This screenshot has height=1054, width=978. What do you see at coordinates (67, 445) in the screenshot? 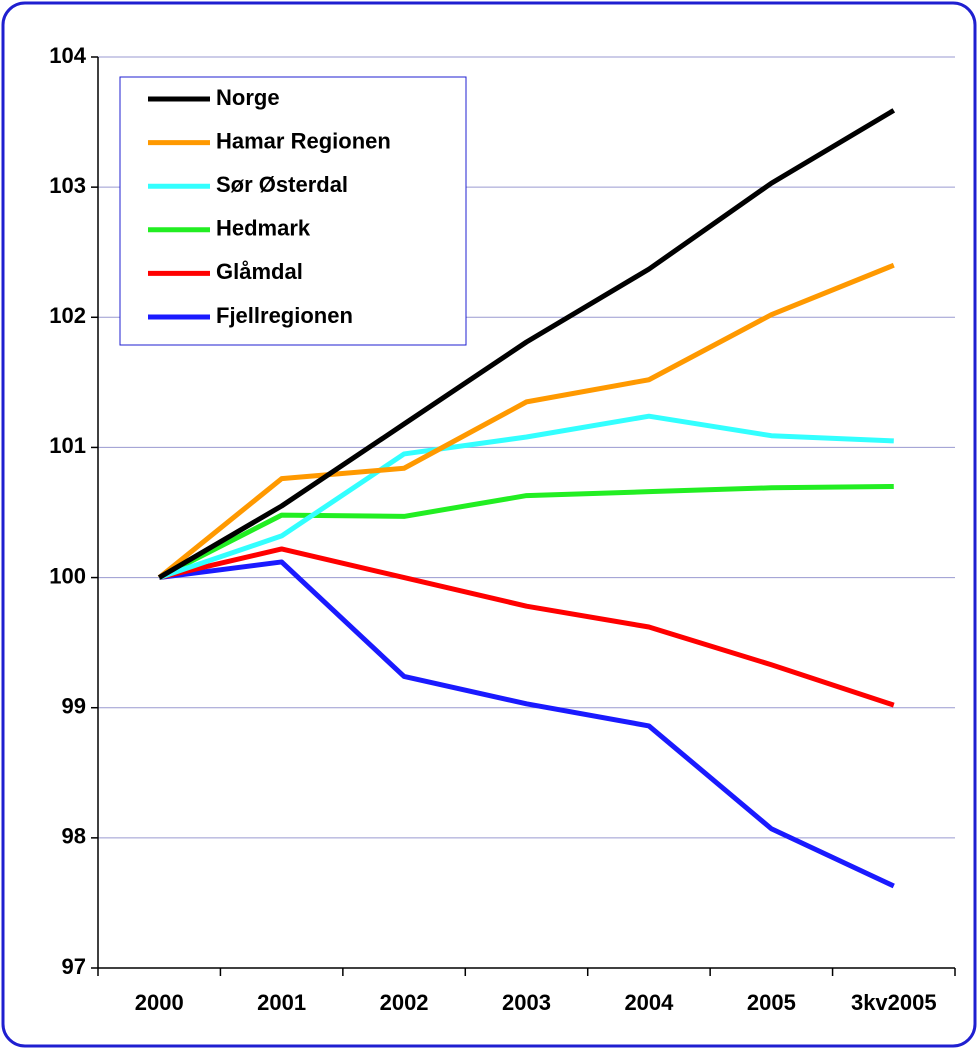
I see `y-tick-label: 101` at bounding box center [67, 445].